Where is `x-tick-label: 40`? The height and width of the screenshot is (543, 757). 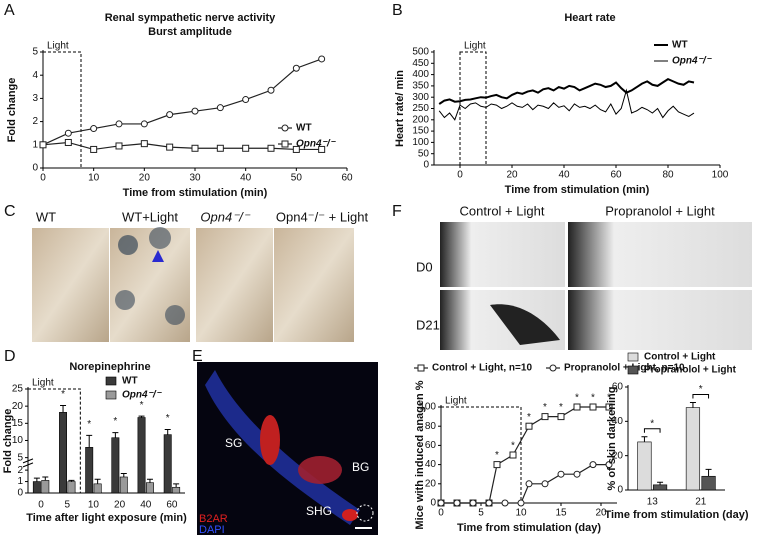
x-tick-label: 40 is located at coordinates (246, 178).